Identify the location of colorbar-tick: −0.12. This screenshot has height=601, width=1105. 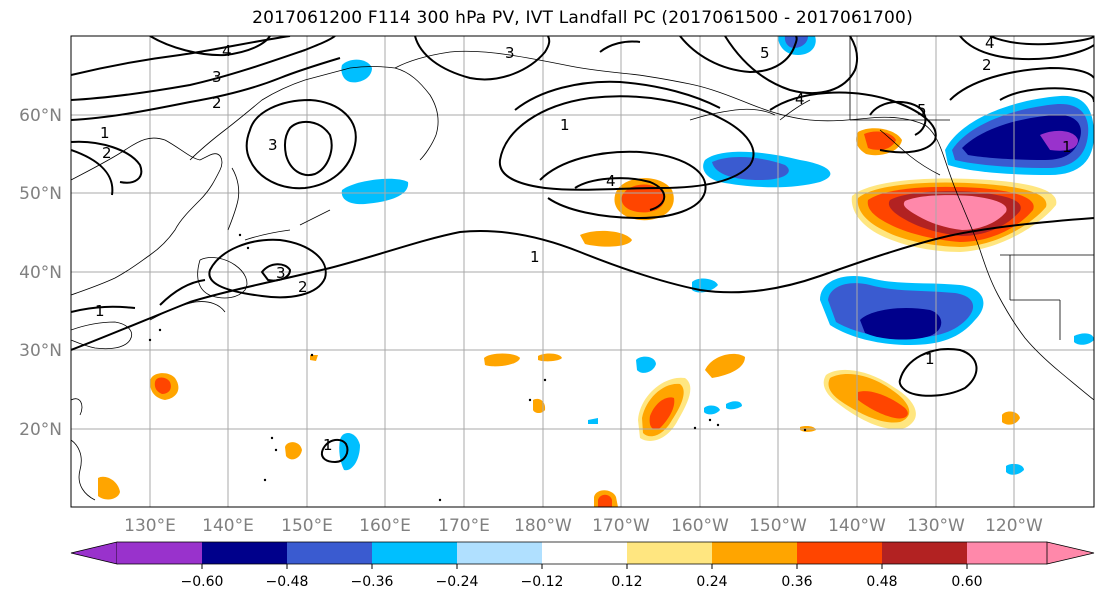
(542, 582).